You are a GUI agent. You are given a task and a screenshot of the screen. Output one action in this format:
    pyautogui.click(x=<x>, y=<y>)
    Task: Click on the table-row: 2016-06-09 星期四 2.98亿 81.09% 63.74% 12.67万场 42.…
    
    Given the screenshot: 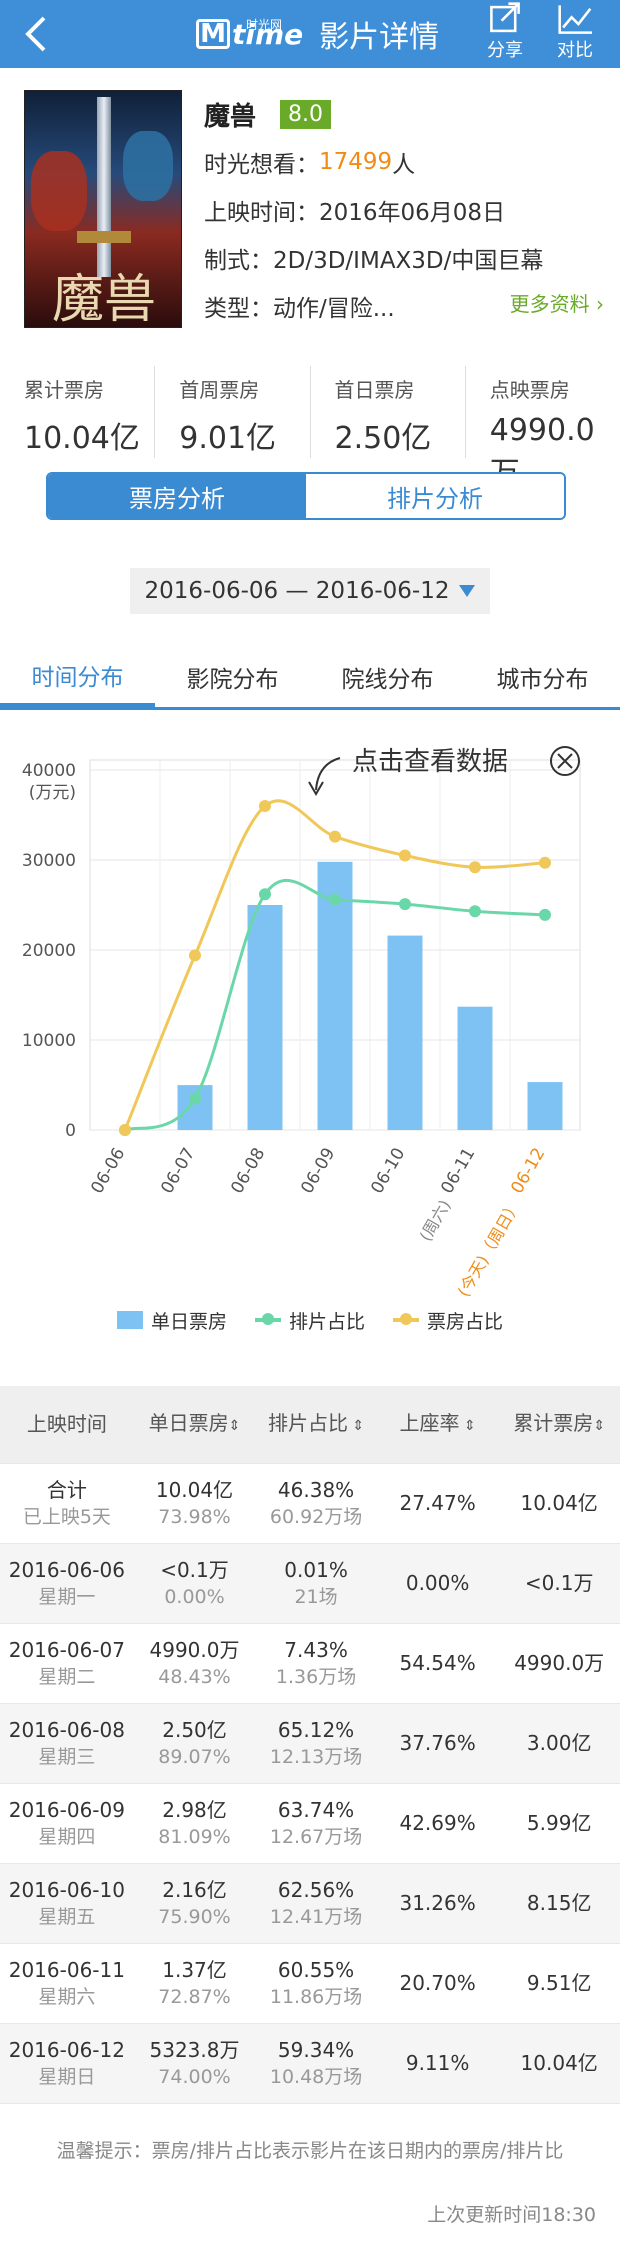 What is the action you would take?
    pyautogui.click(x=310, y=1824)
    